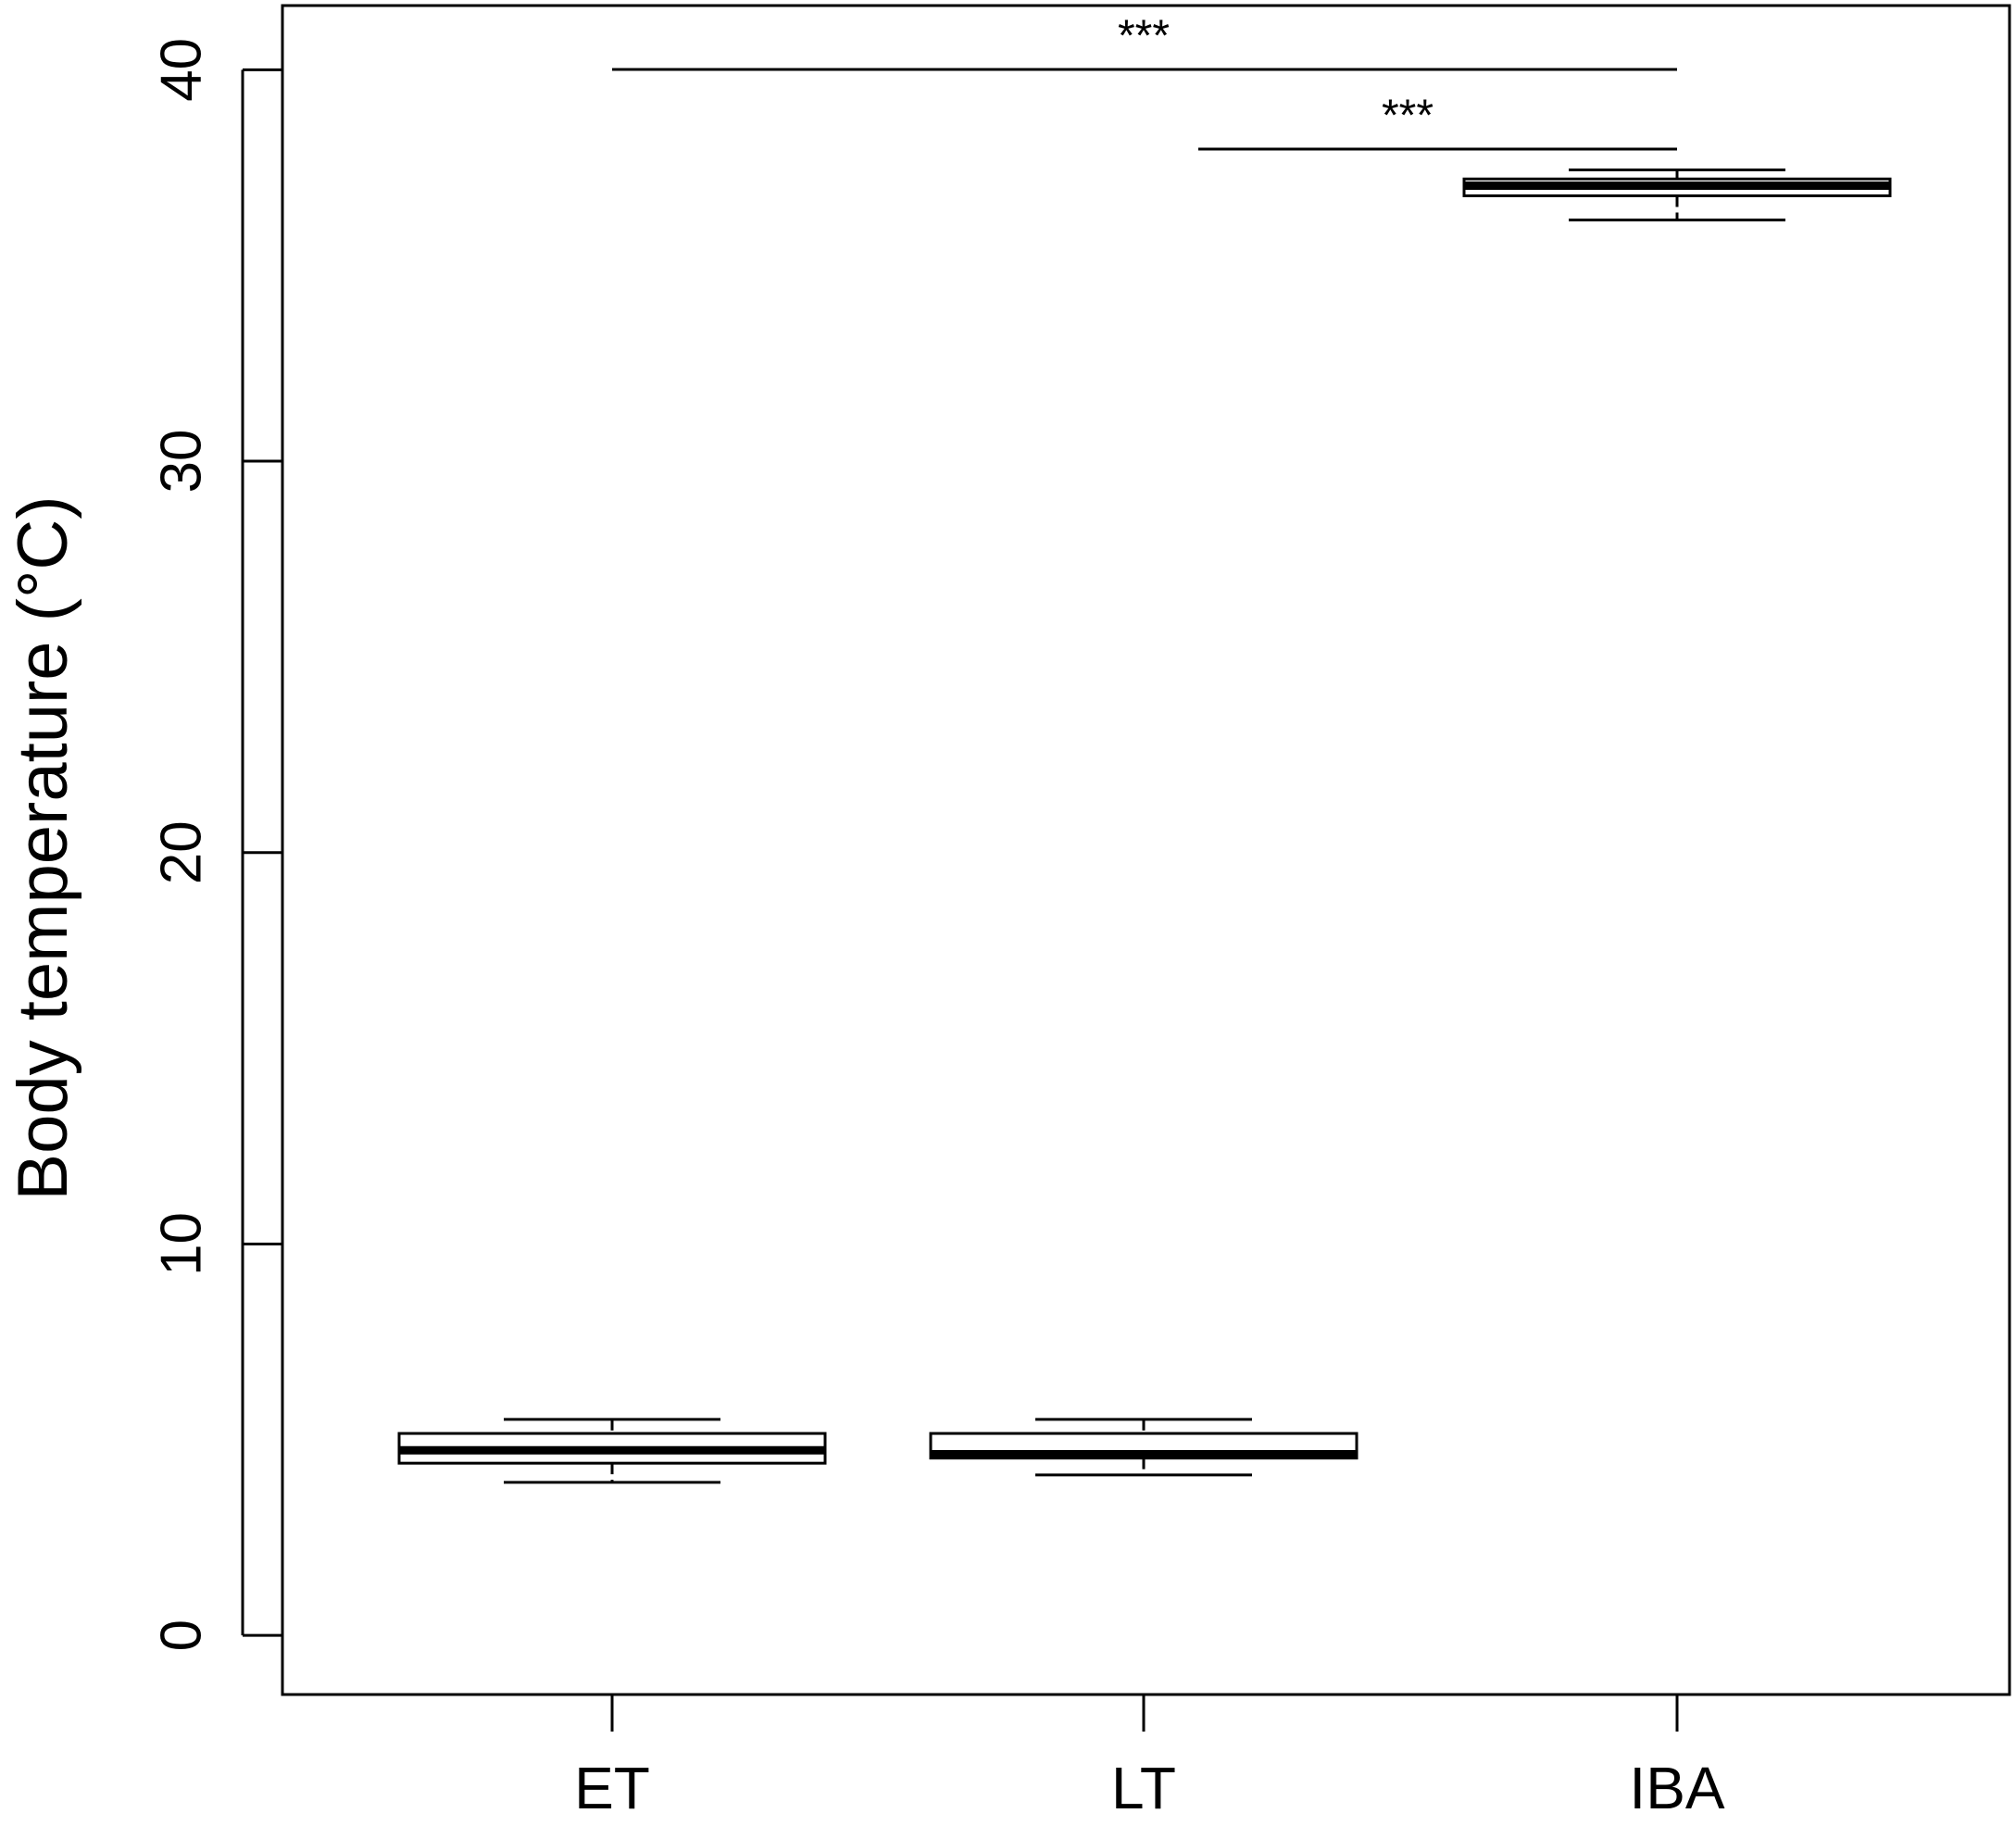 This screenshot has width=2016, height=1826. I want to click on y-tick-label: 20, so click(181, 852).